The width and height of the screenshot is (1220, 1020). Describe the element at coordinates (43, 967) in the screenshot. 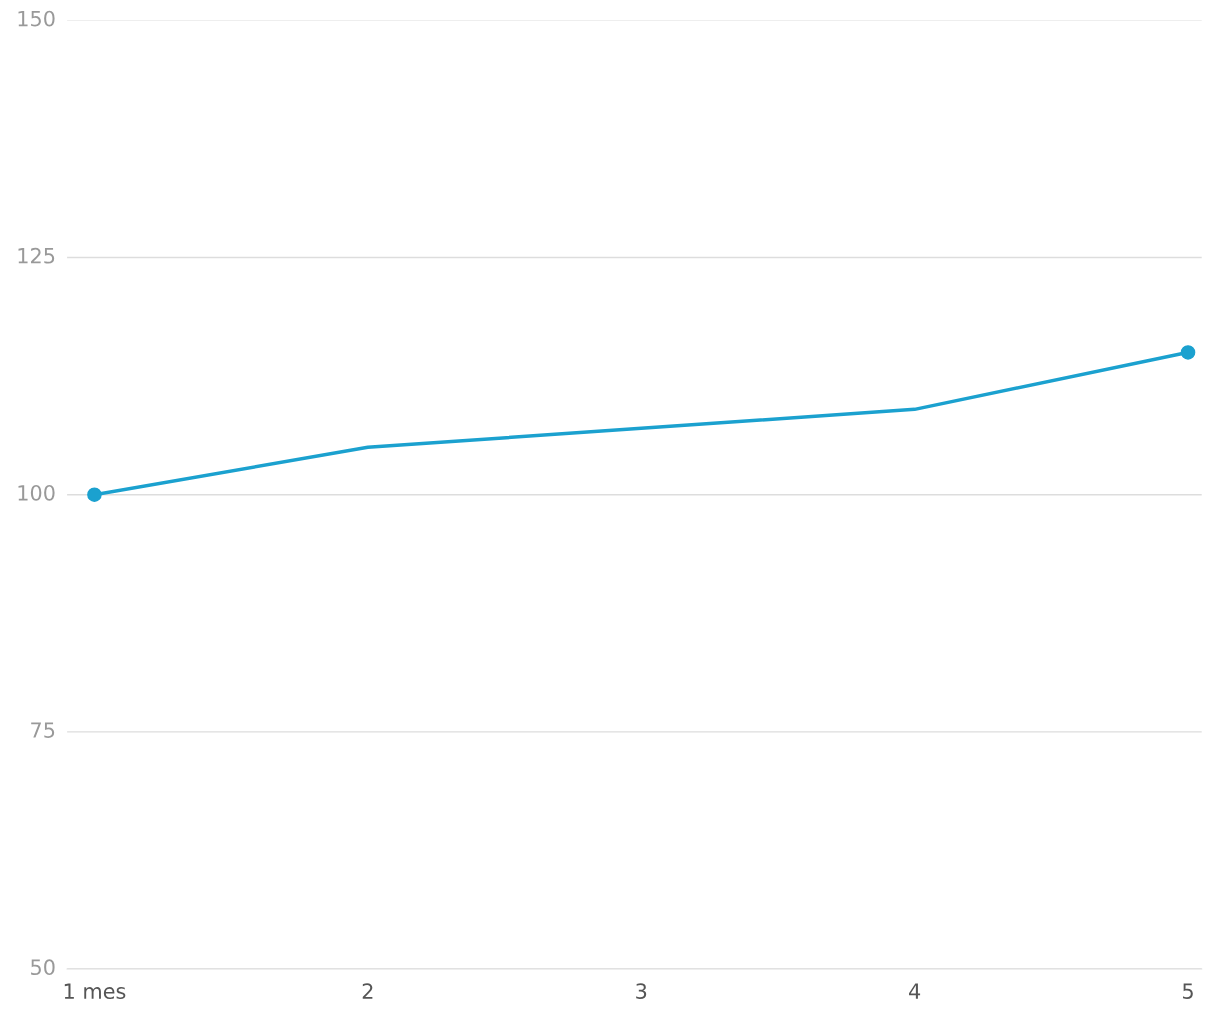

I see `y-tick-label: 50` at that location.